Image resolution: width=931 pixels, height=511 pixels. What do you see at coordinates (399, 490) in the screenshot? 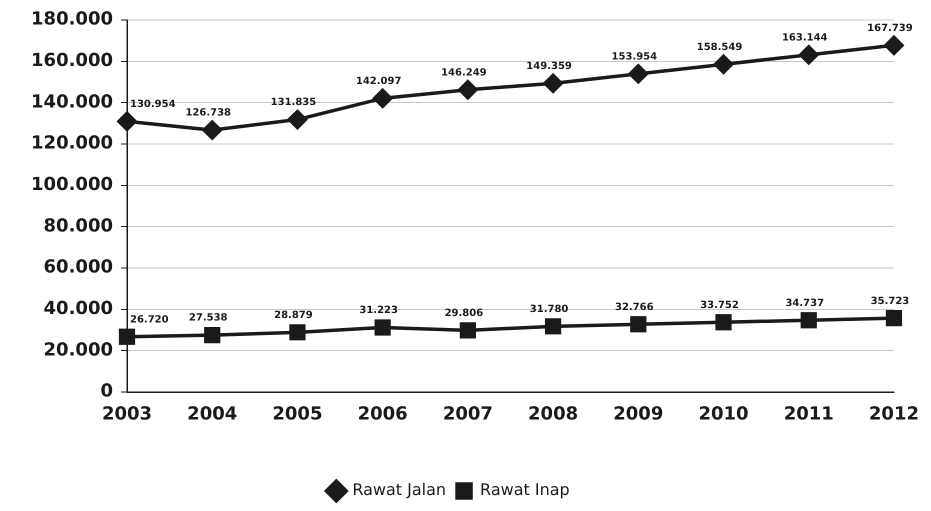
I see `legend-label: Rawat Jalan` at bounding box center [399, 490].